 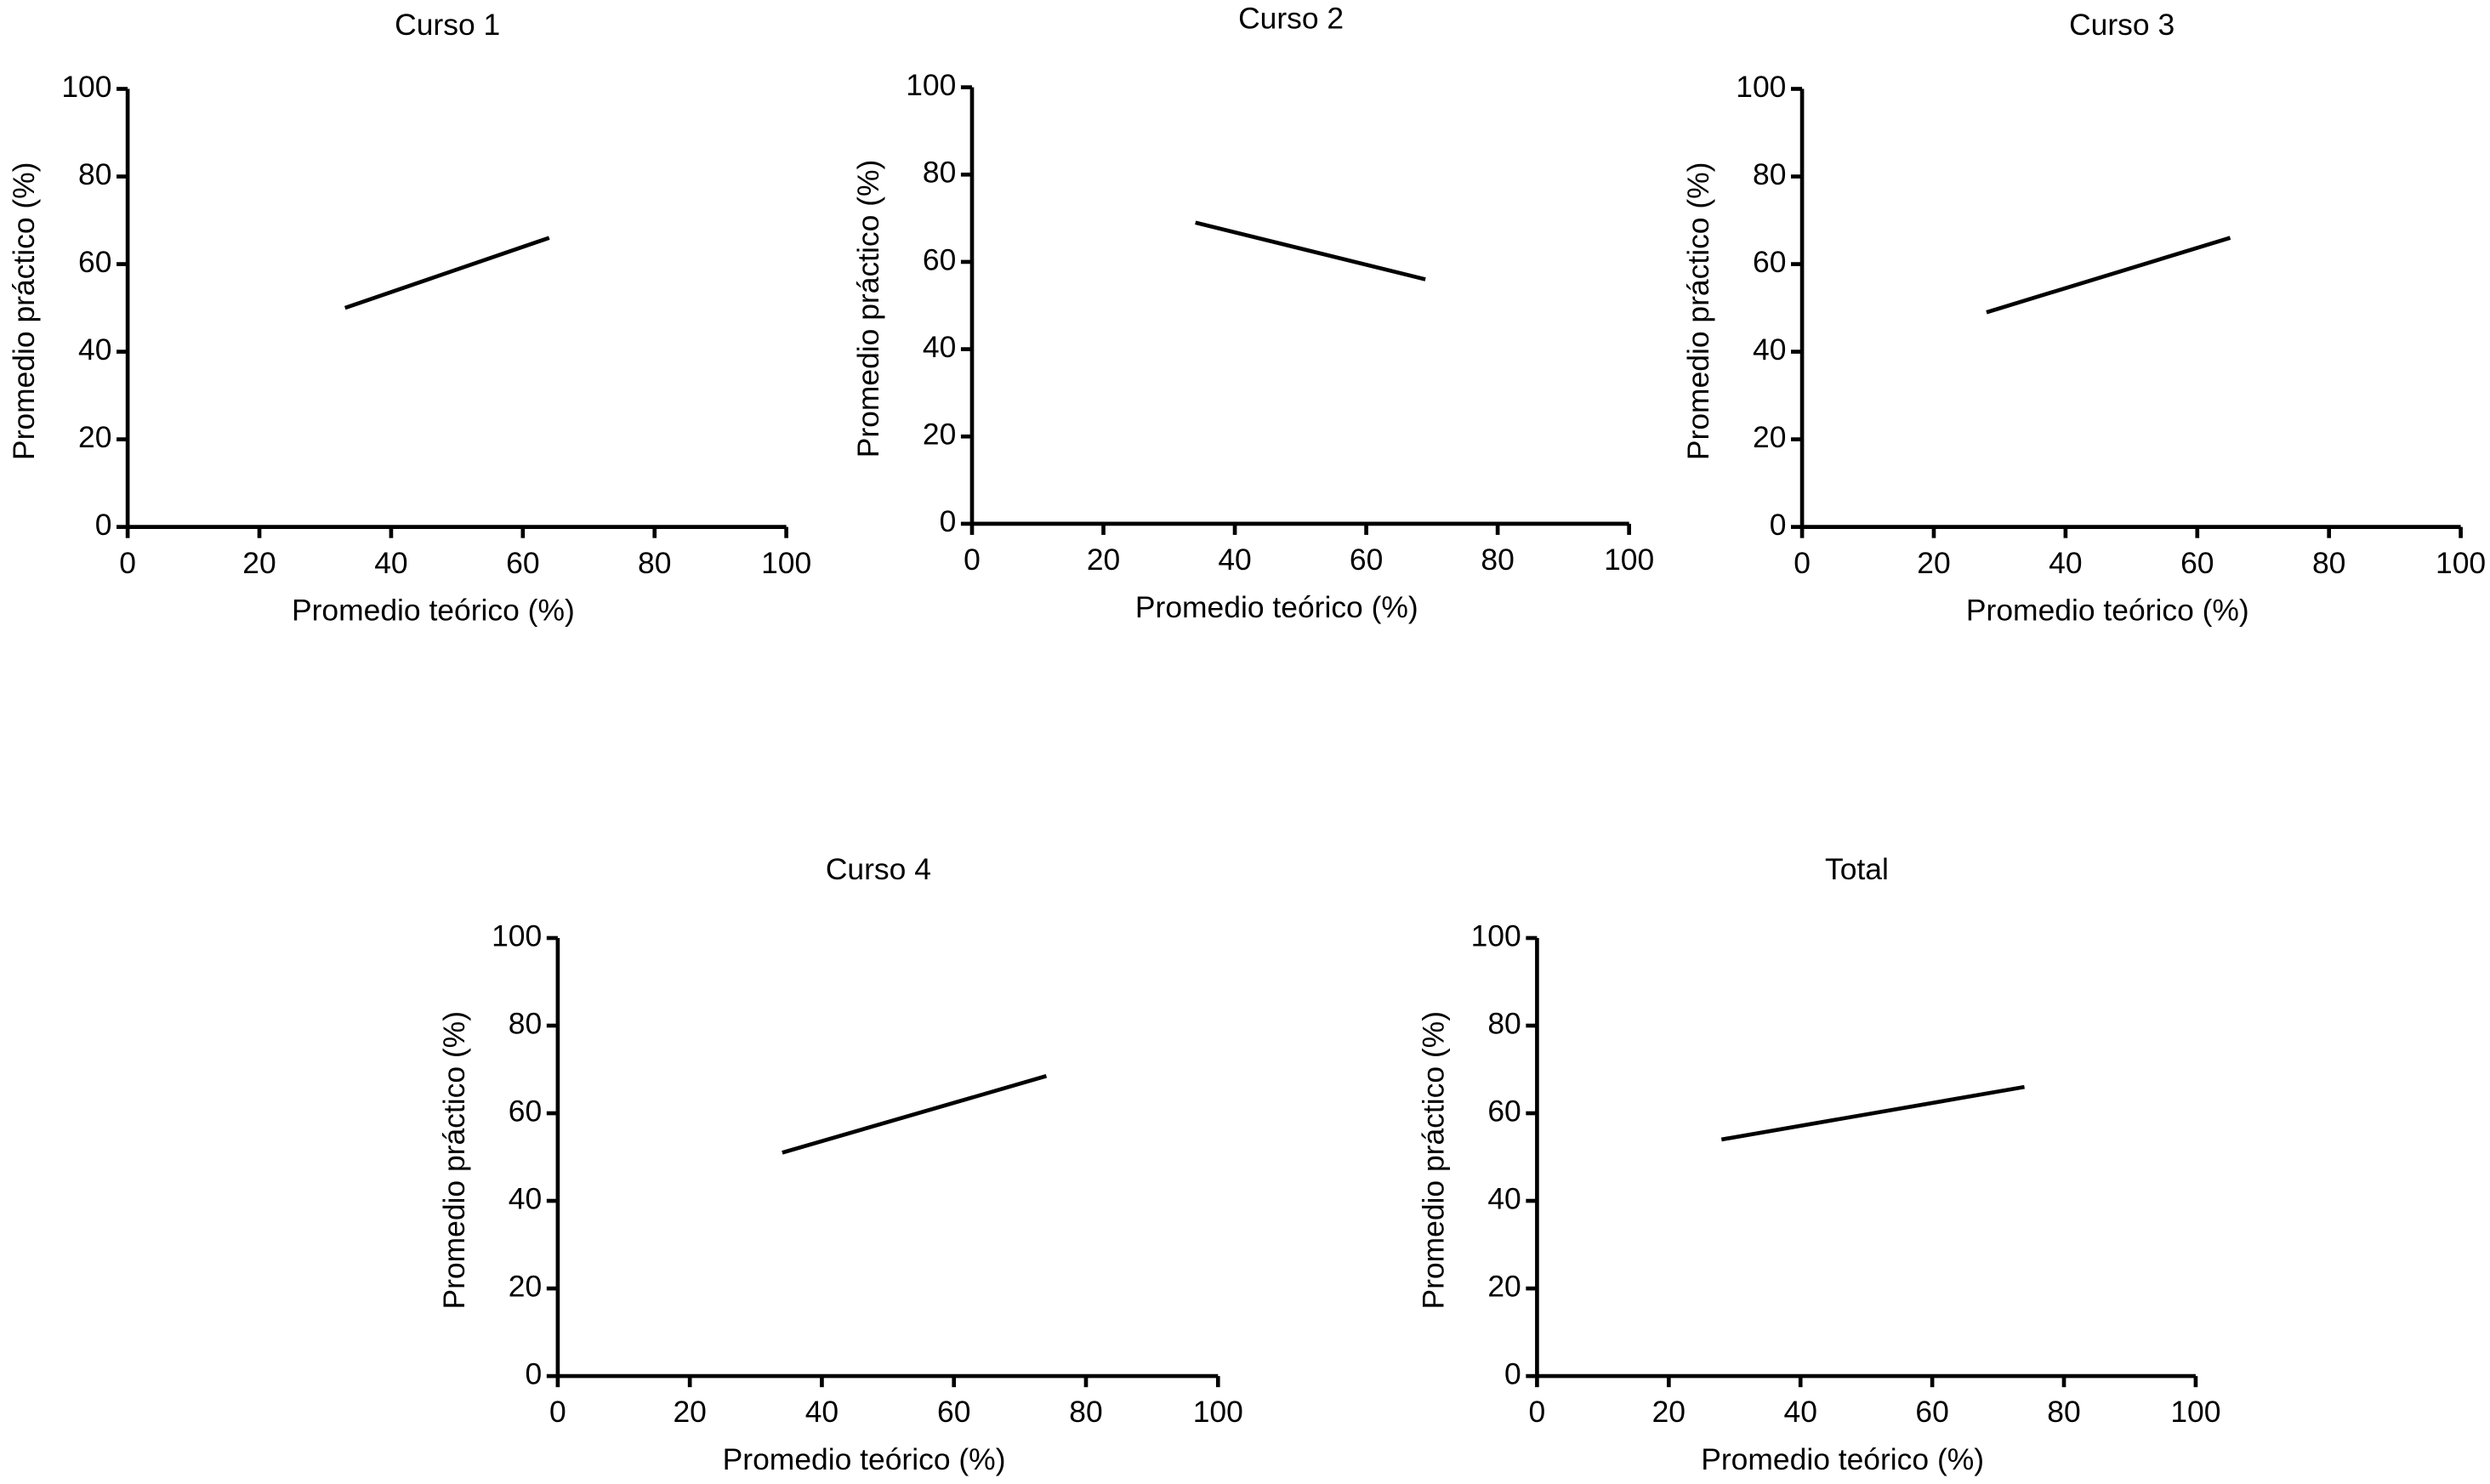 What do you see at coordinates (879, 869) in the screenshot?
I see `chart-title: Curso 4` at bounding box center [879, 869].